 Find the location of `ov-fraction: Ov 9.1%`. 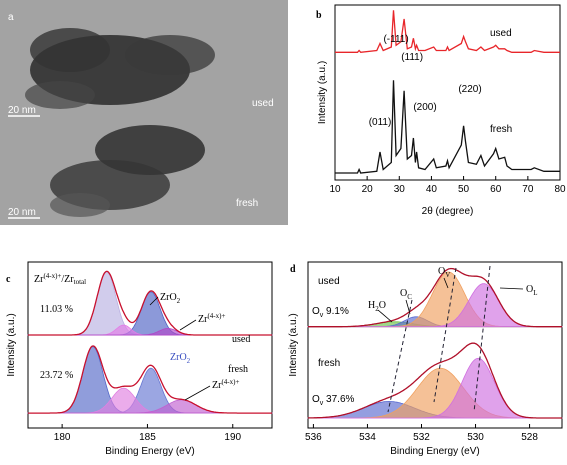

ov-fraction: Ov 9.1% is located at coordinates (330, 312).